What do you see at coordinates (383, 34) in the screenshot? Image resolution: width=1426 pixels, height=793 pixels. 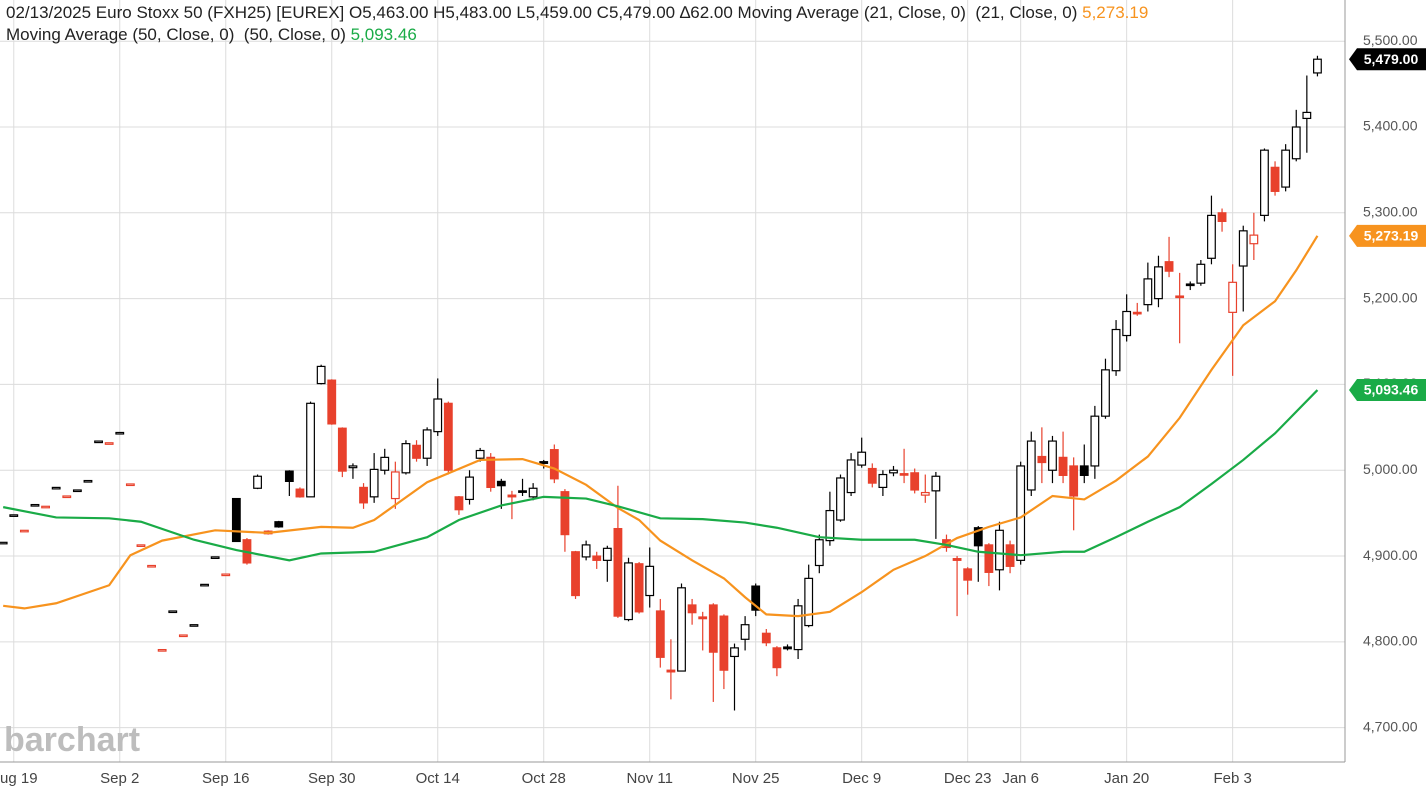 I see `legend-value: 5,093.46` at bounding box center [383, 34].